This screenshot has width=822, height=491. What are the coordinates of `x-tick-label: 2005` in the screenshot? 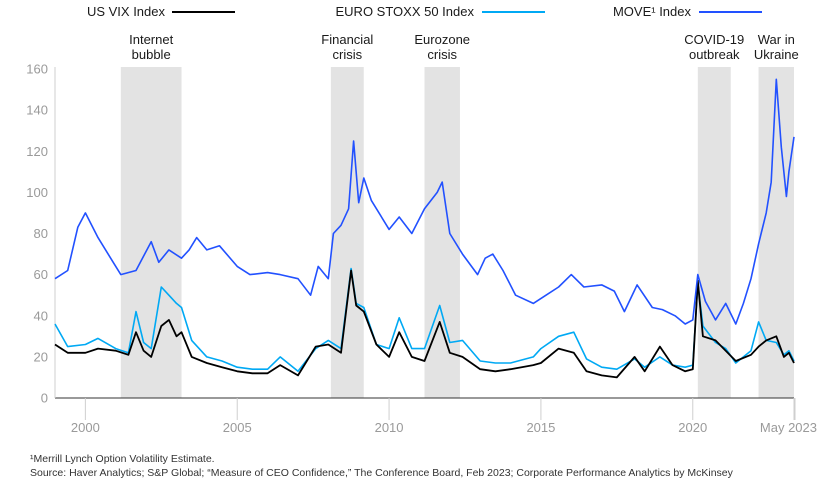 It's located at (237, 427).